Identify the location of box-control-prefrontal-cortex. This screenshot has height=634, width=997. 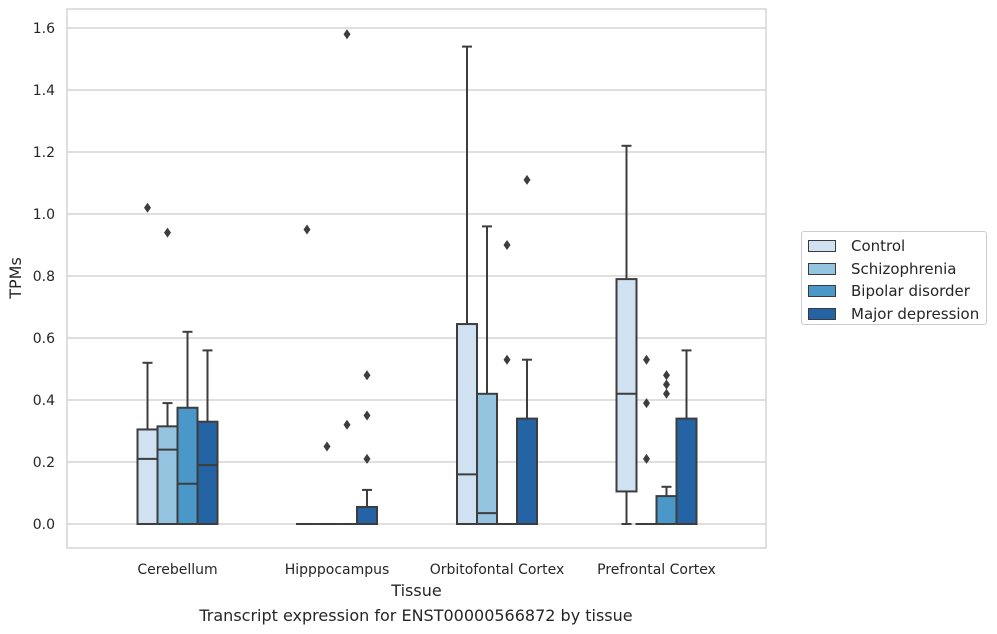
(626, 385).